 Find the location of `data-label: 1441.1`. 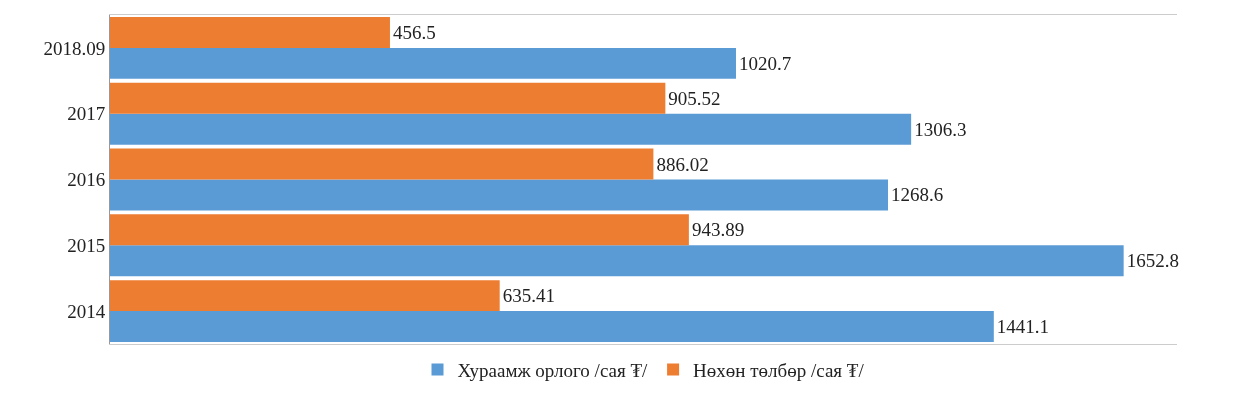

data-label: 1441.1 is located at coordinates (1023, 327).